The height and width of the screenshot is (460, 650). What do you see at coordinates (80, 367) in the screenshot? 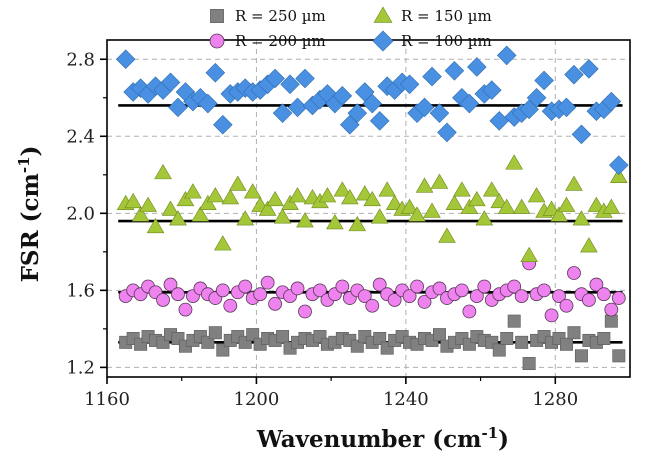
I see `y-tick-label: 1.2` at bounding box center [80, 367].